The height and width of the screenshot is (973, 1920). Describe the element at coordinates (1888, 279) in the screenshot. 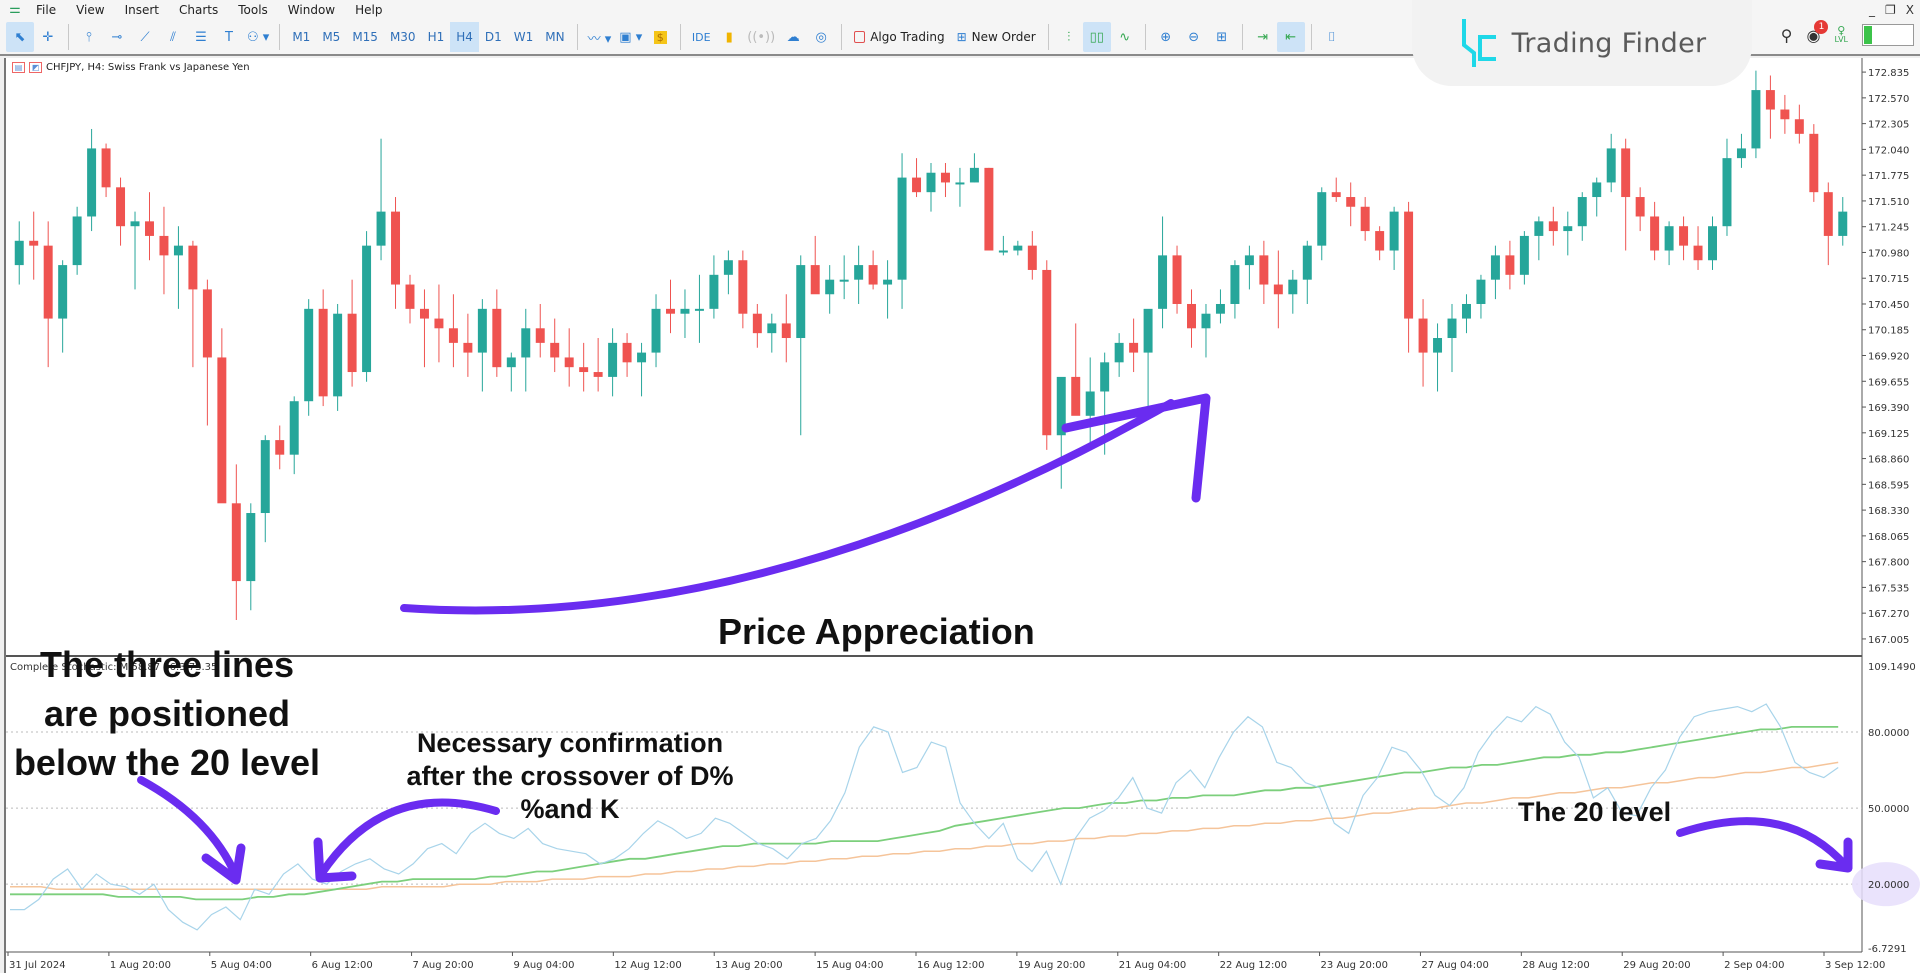

I see `price-axis-label: 170.715` at that location.